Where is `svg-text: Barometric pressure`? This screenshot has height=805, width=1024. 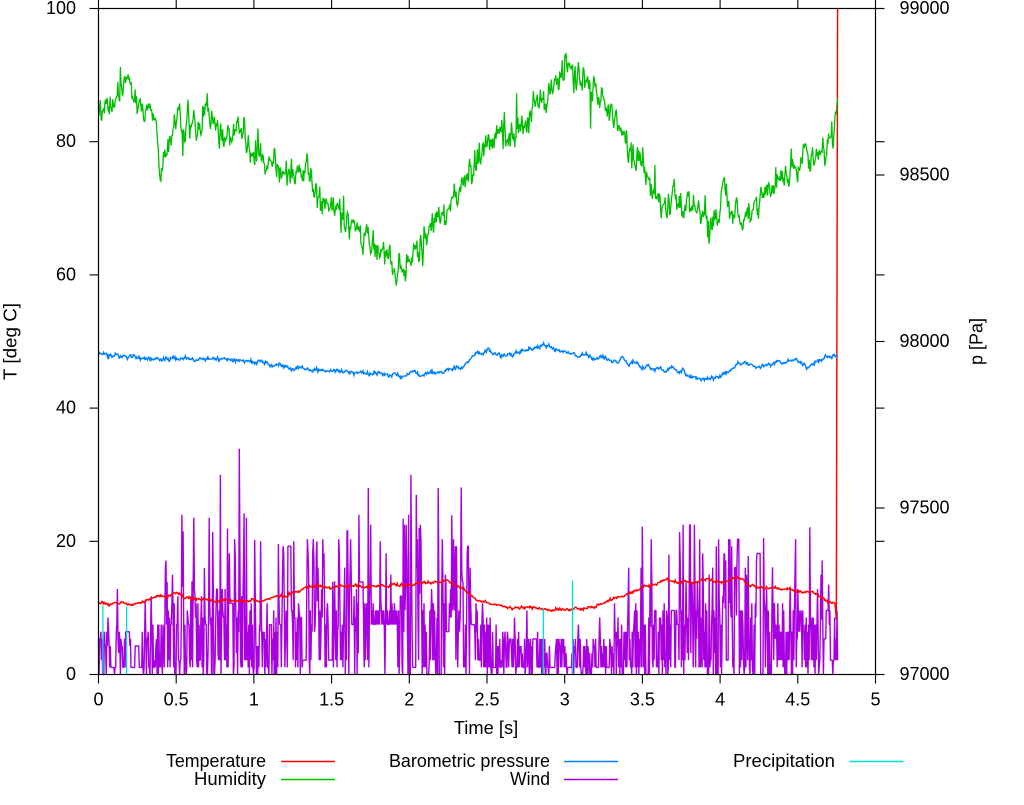
svg-text: Barometric pressure is located at coordinates (469, 761).